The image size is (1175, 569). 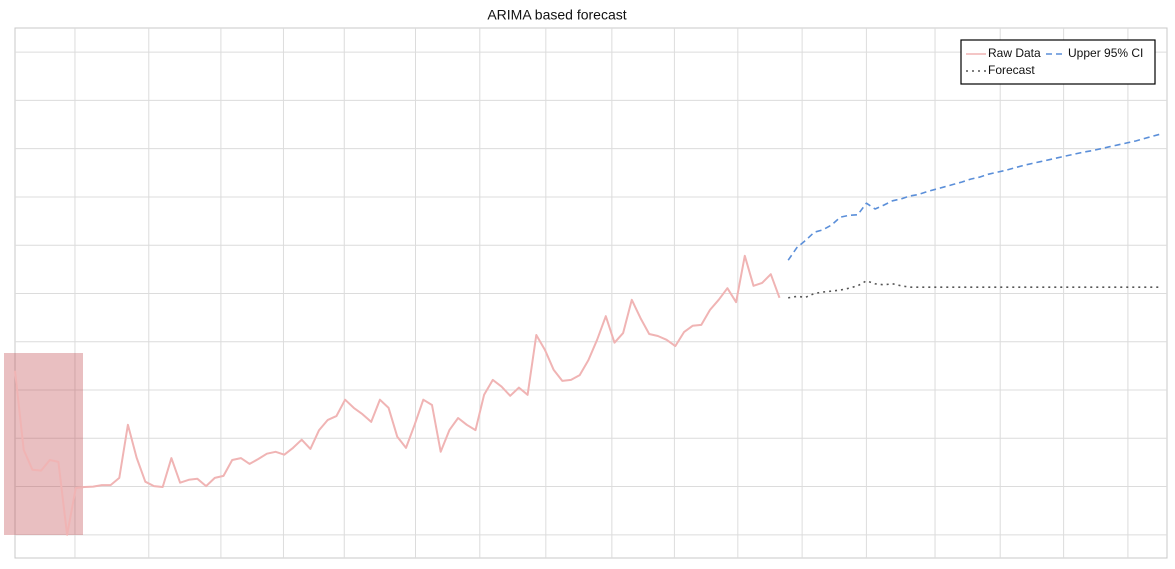 What do you see at coordinates (1011, 70) in the screenshot?
I see `legend-label: Forecast` at bounding box center [1011, 70].